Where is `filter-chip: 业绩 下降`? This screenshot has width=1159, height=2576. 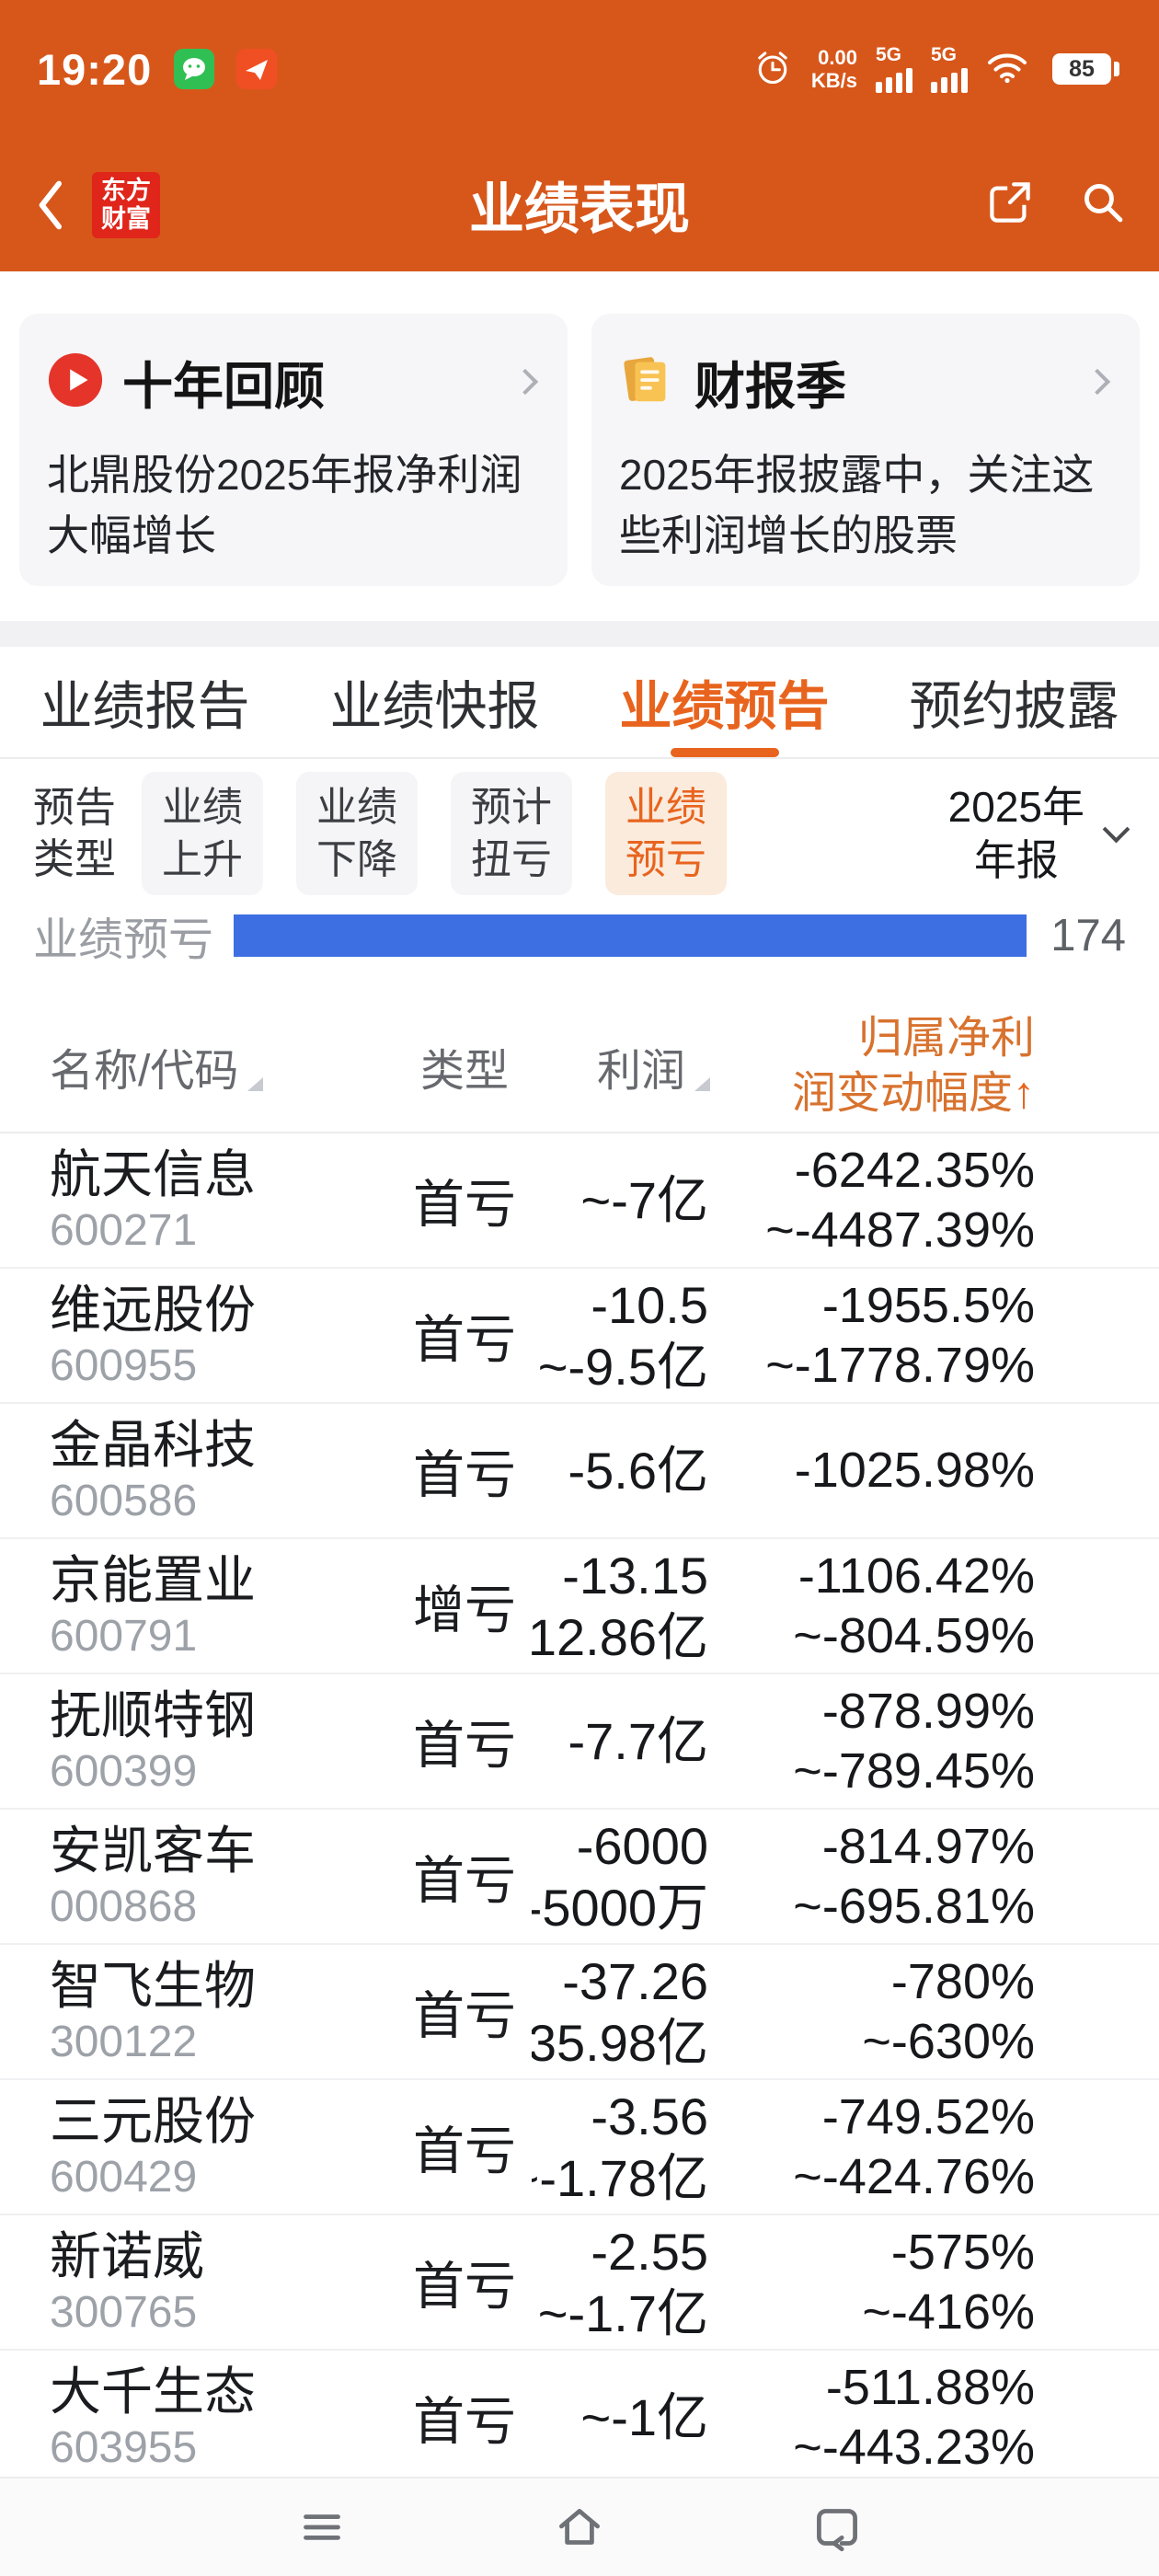
filter-chip: 业绩 下降 is located at coordinates (357, 833).